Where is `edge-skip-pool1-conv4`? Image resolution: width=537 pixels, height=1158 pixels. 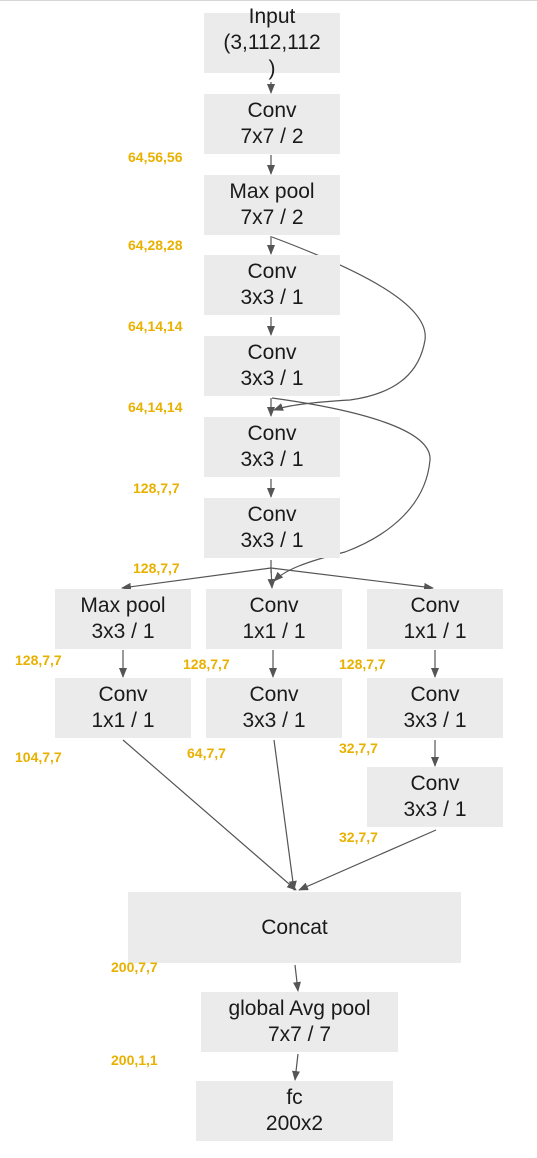 edge-skip-pool1-conv4 is located at coordinates (348, 323).